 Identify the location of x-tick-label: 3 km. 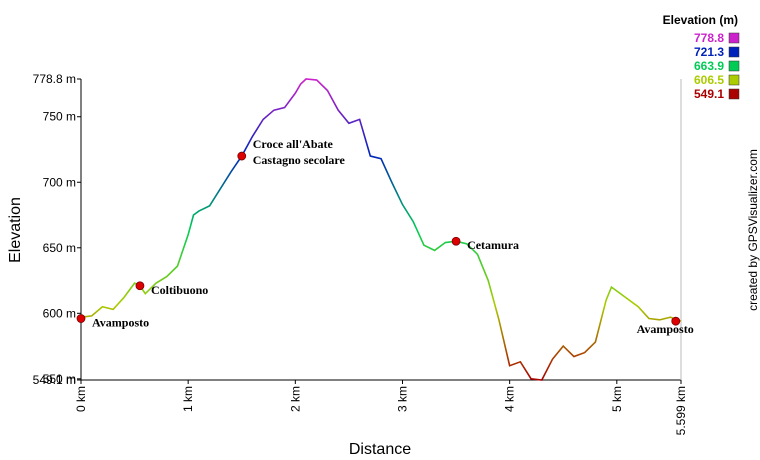
(402, 399).